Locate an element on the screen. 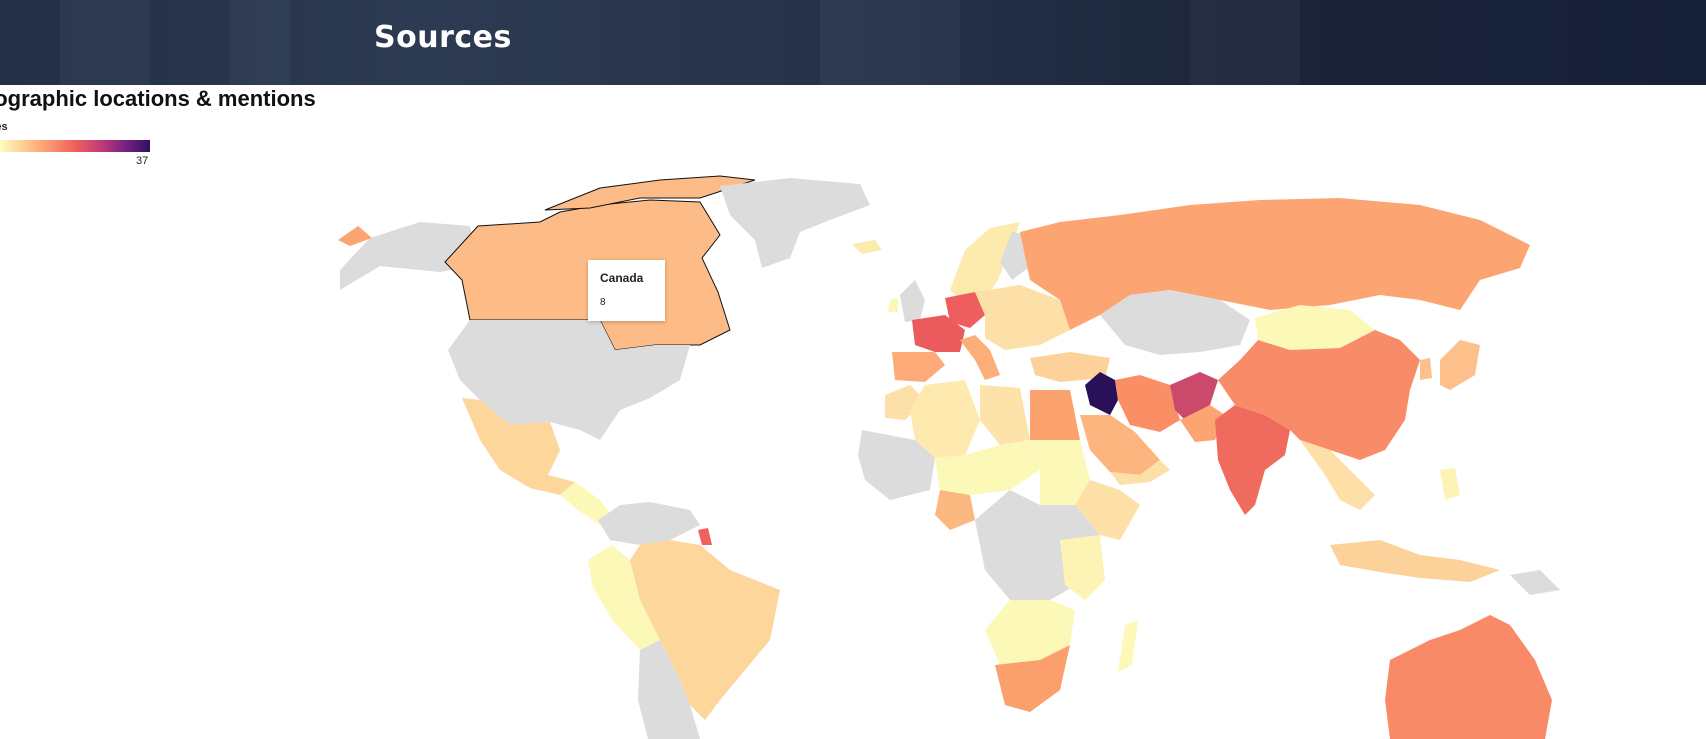  country-libya is located at coordinates (1005, 415).